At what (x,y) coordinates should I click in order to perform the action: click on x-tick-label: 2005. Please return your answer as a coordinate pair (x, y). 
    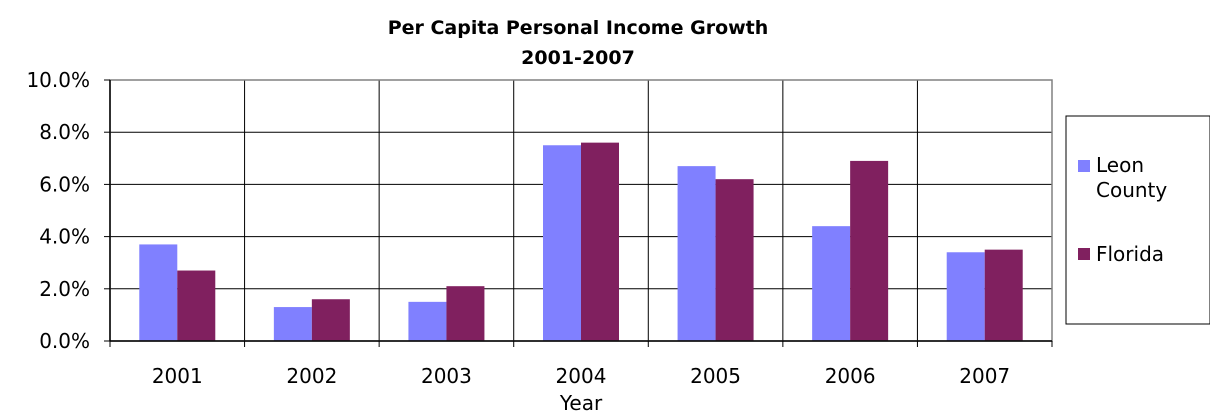
    Looking at the image, I should click on (715, 376).